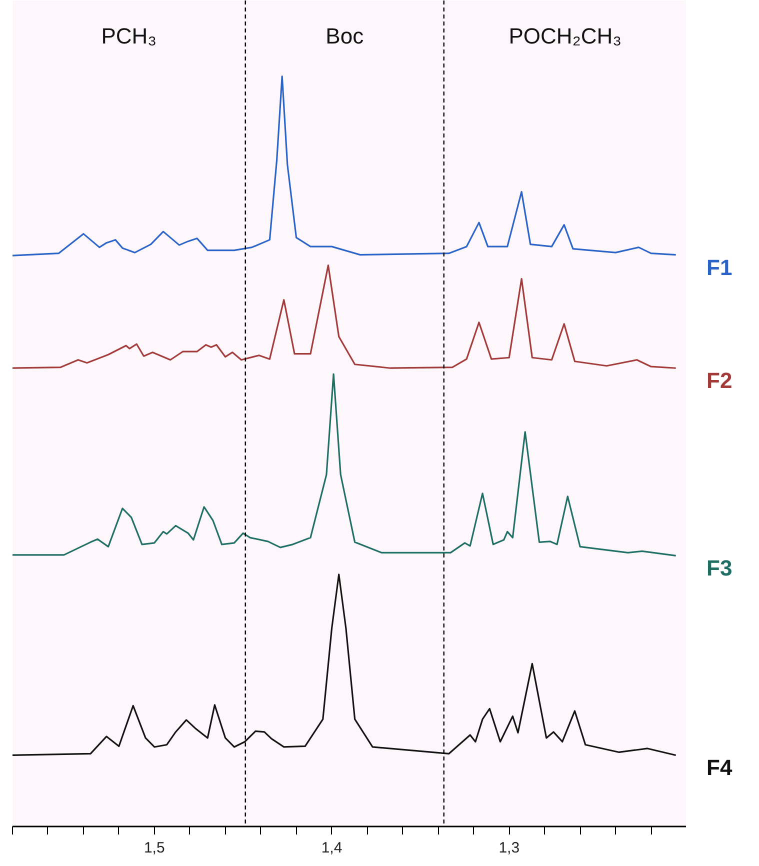 The width and height of the screenshot is (759, 866). Describe the element at coordinates (345, 36) in the screenshot. I see `text: Boc` at that location.